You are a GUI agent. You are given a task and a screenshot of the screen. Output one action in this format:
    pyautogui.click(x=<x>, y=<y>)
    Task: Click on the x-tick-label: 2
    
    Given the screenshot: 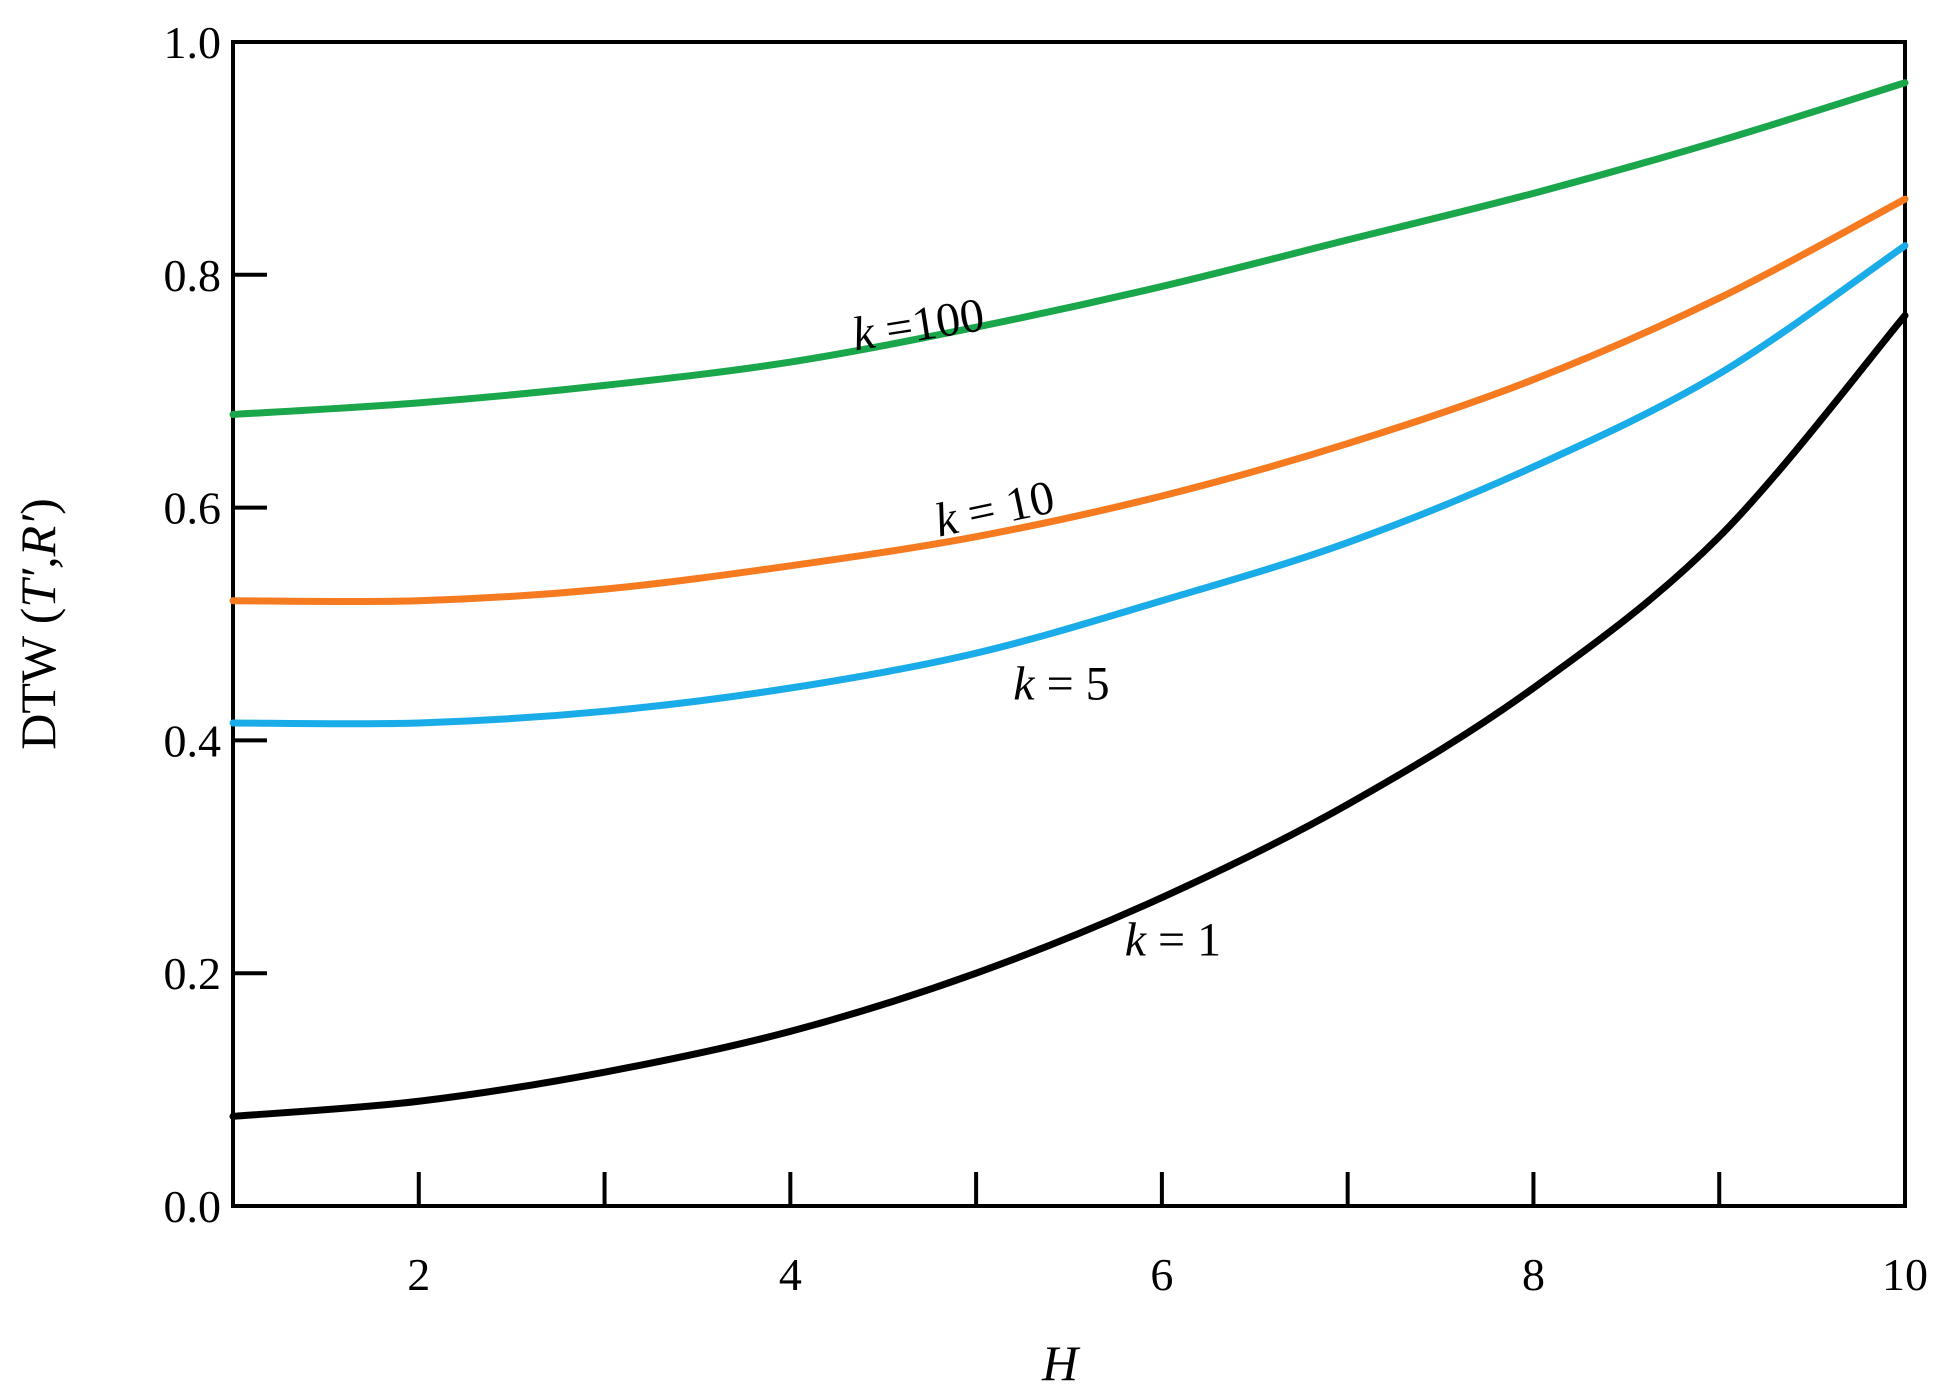 What is the action you would take?
    pyautogui.click(x=418, y=1274)
    